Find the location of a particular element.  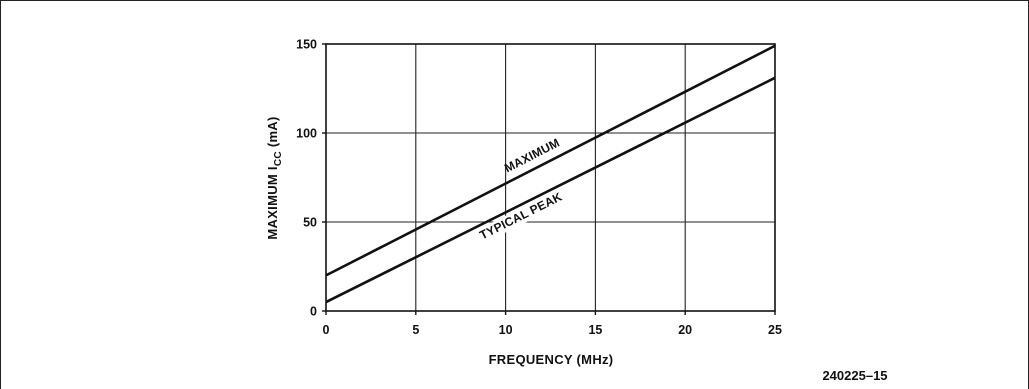

y-tick-label: 50 is located at coordinates (310, 223).